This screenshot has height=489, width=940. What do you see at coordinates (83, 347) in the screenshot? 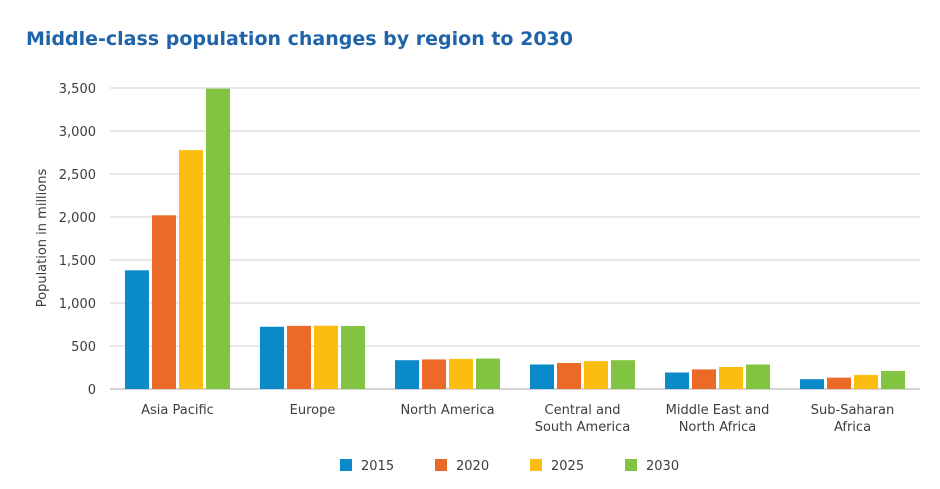
I see `y-tick-label: 500` at bounding box center [83, 347].